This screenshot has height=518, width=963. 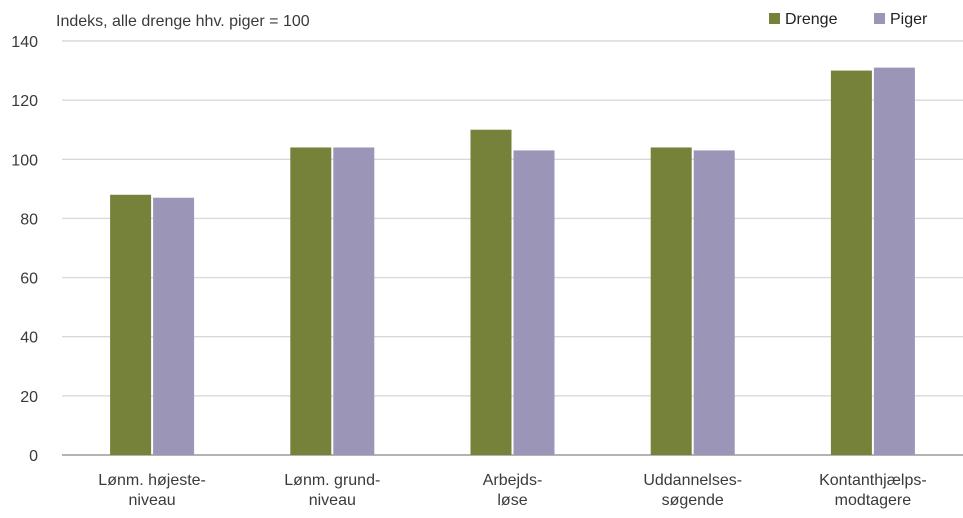 What do you see at coordinates (512, 500) in the screenshot?
I see `x-tick-label-line: løse` at bounding box center [512, 500].